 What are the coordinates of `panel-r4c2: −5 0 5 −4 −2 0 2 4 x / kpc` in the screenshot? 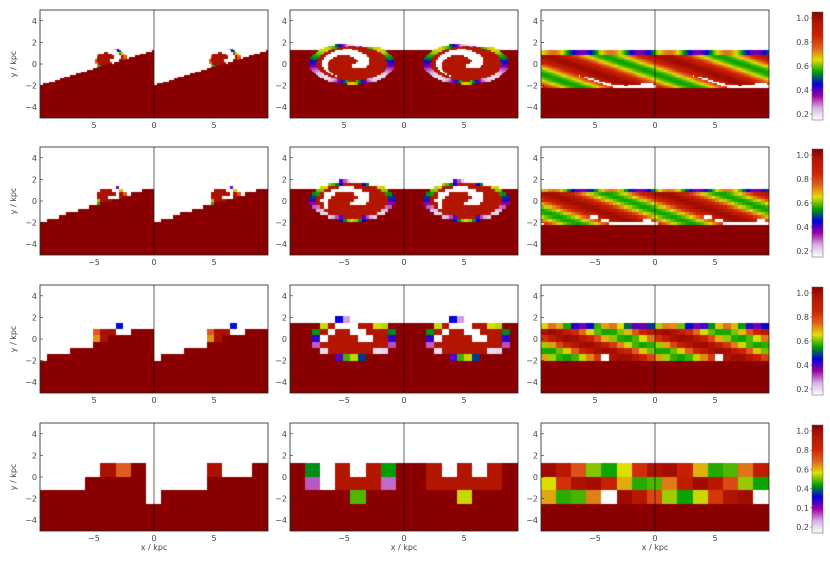 It's located at (397, 487).